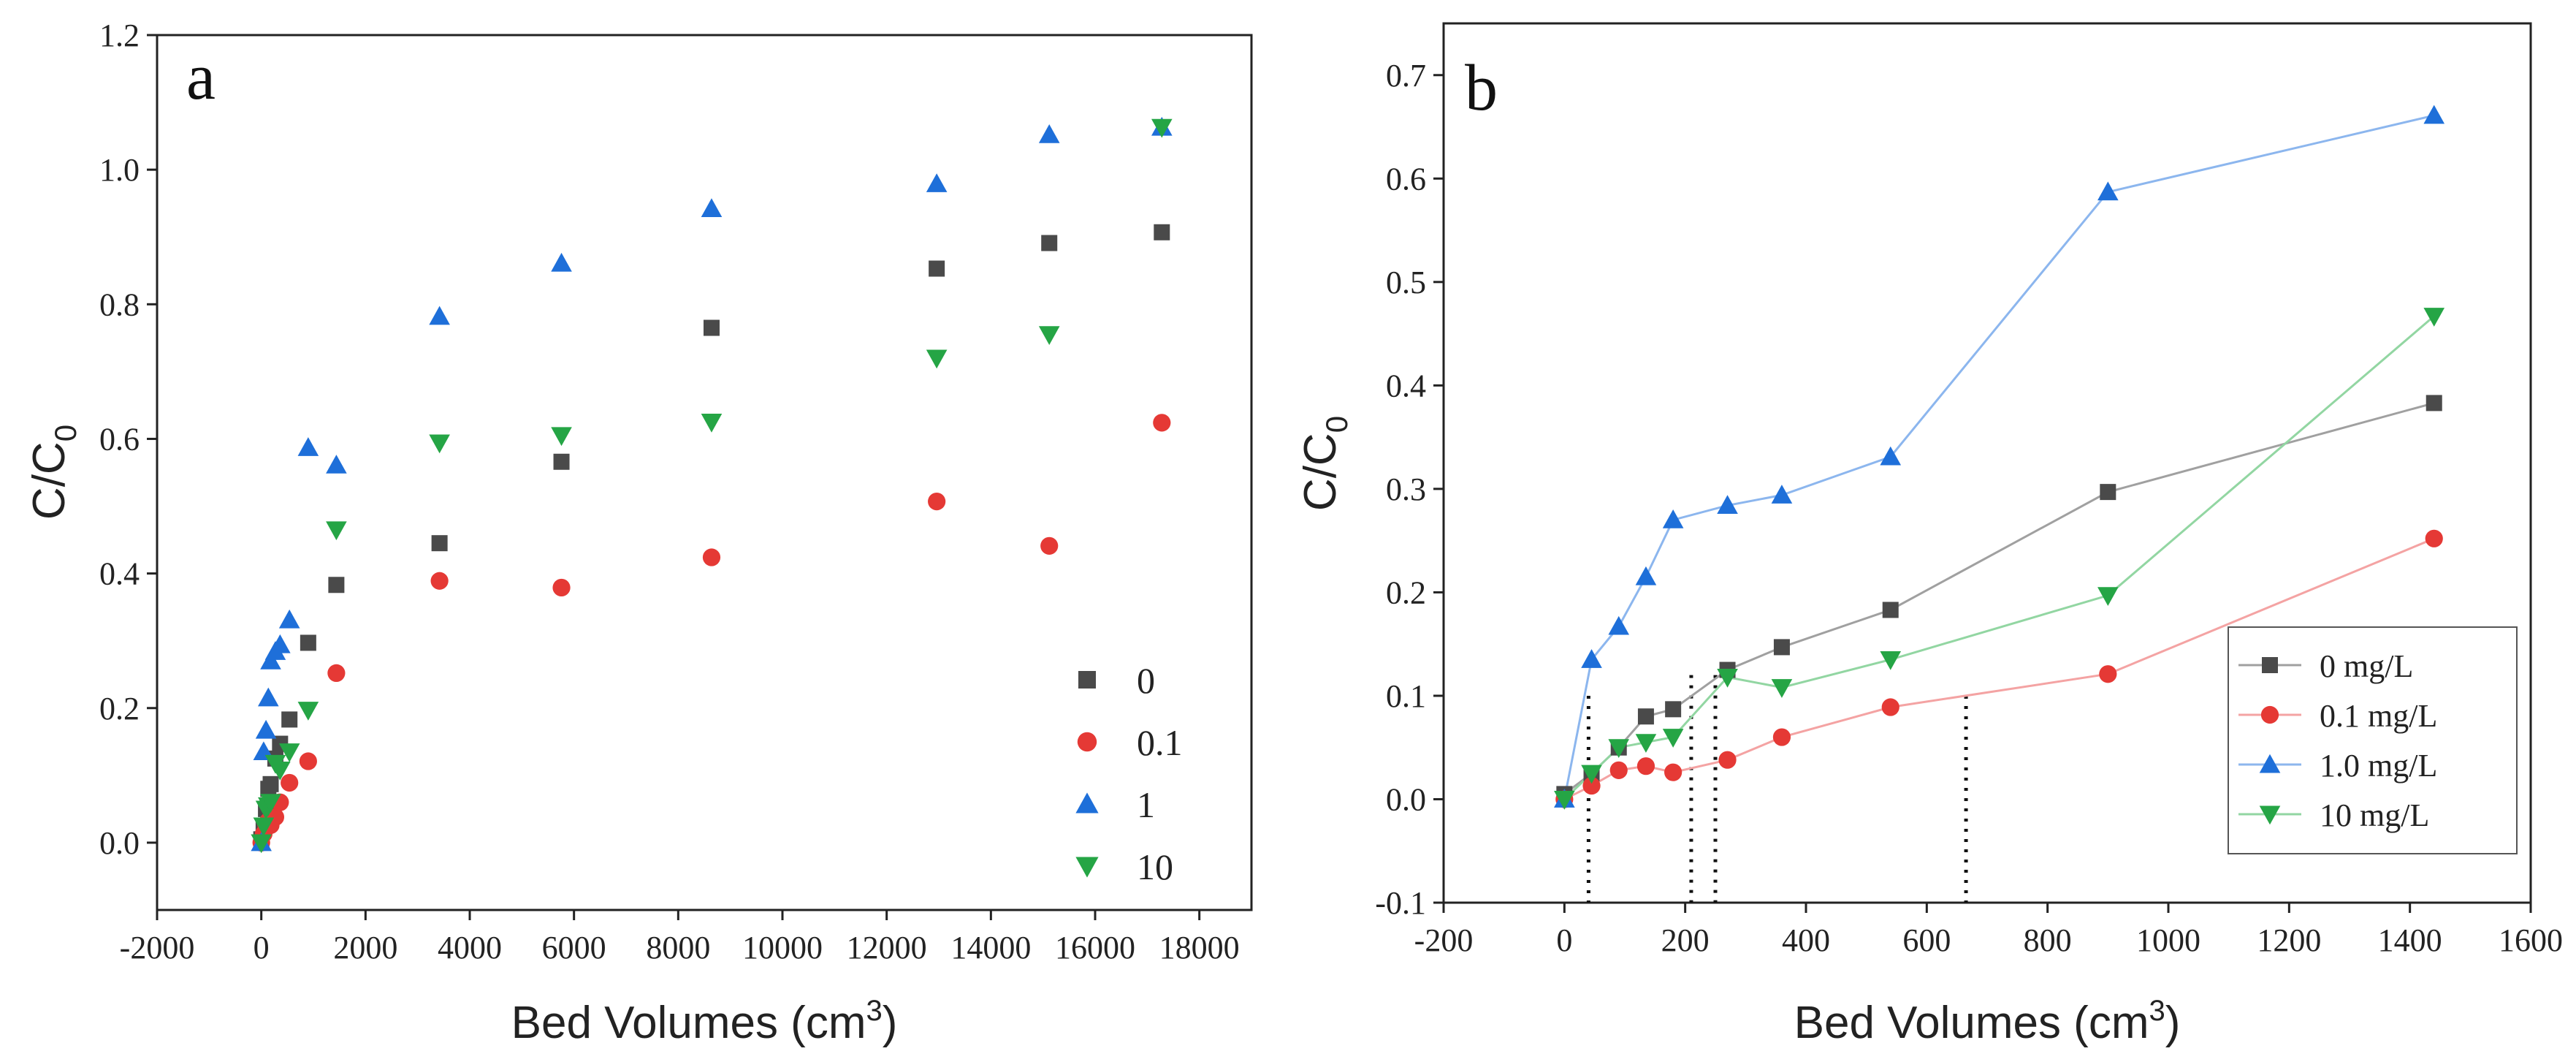 This screenshot has width=2576, height=1062. I want to click on y-tick-label: 0.0, so click(1406, 799).